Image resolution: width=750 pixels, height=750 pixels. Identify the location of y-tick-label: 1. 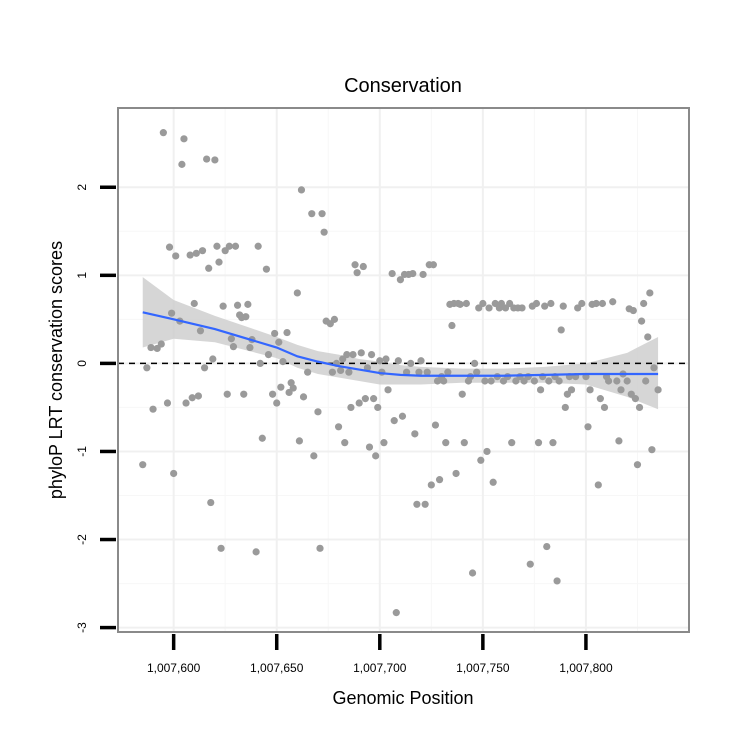
(82, 275).